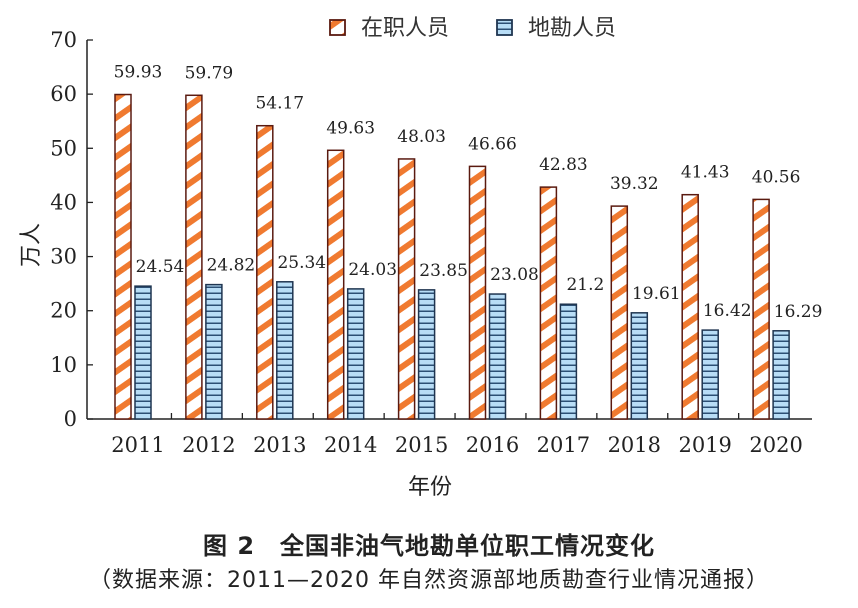  I want to click on y-tick-label: 50, so click(63, 148).